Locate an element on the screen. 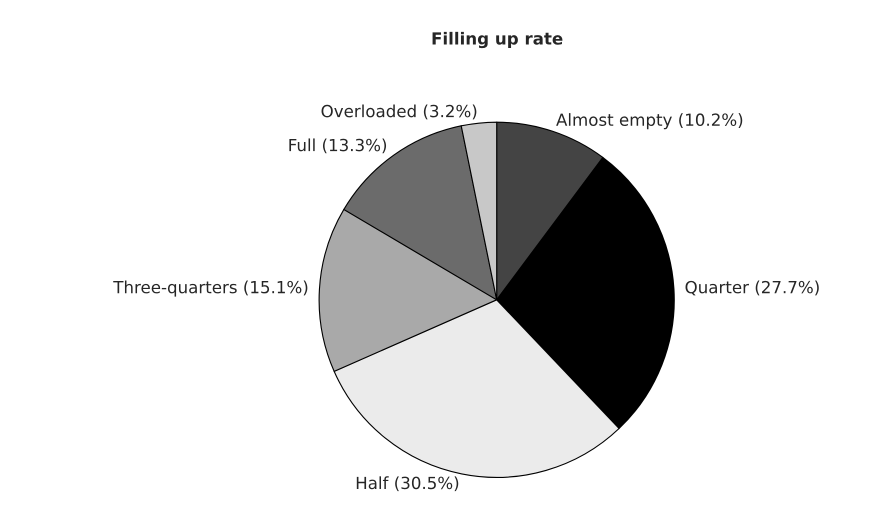 The height and width of the screenshot is (526, 883). chart-title: Filling up rate is located at coordinates (497, 40).